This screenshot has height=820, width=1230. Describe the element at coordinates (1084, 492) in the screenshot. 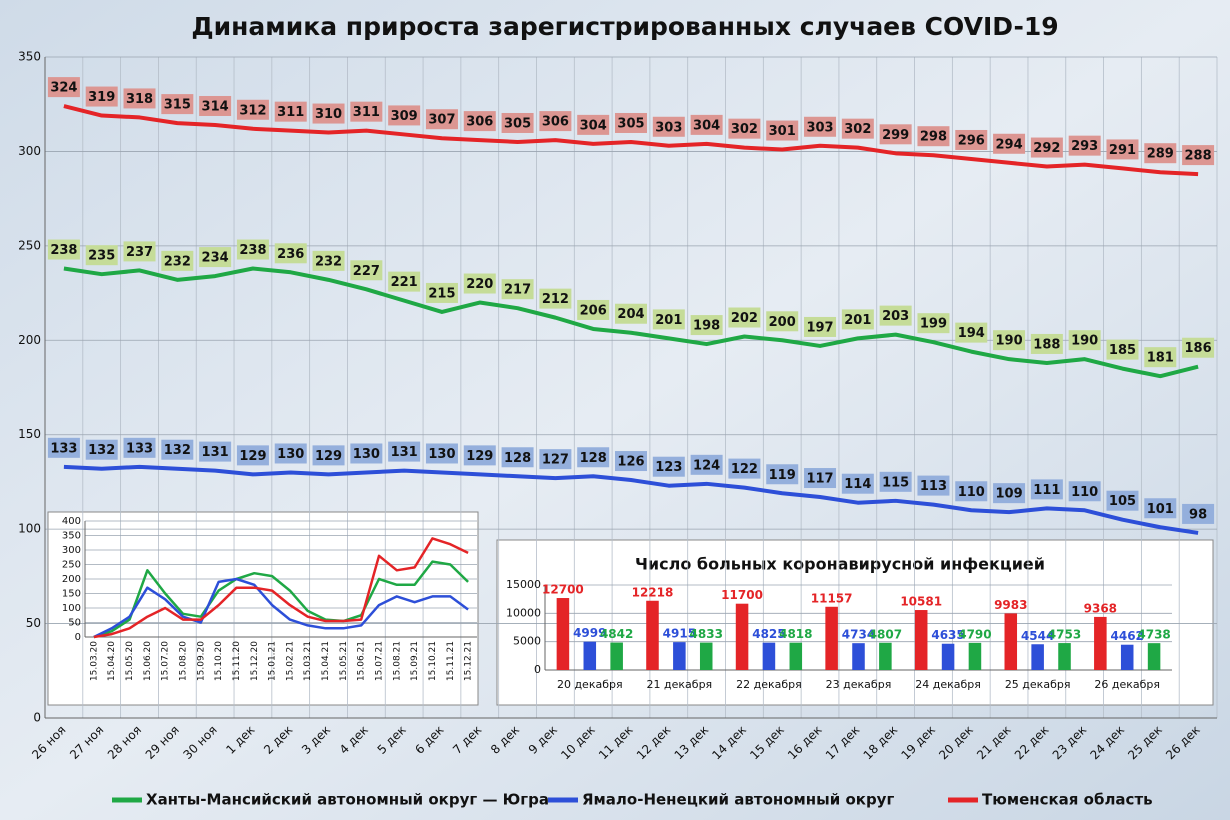

I see `data-label: 110` at that location.